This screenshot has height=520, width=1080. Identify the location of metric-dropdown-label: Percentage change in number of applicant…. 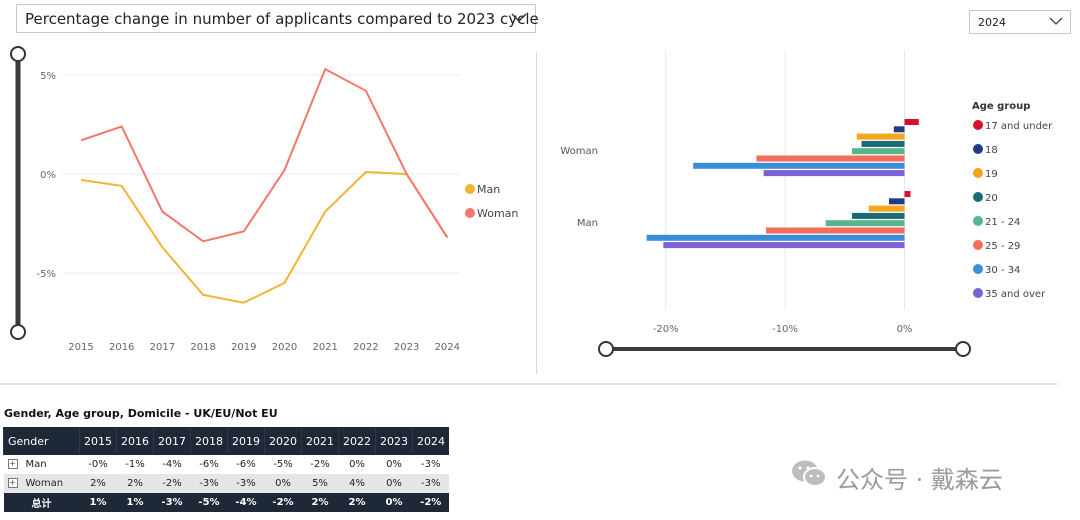
(282, 19).